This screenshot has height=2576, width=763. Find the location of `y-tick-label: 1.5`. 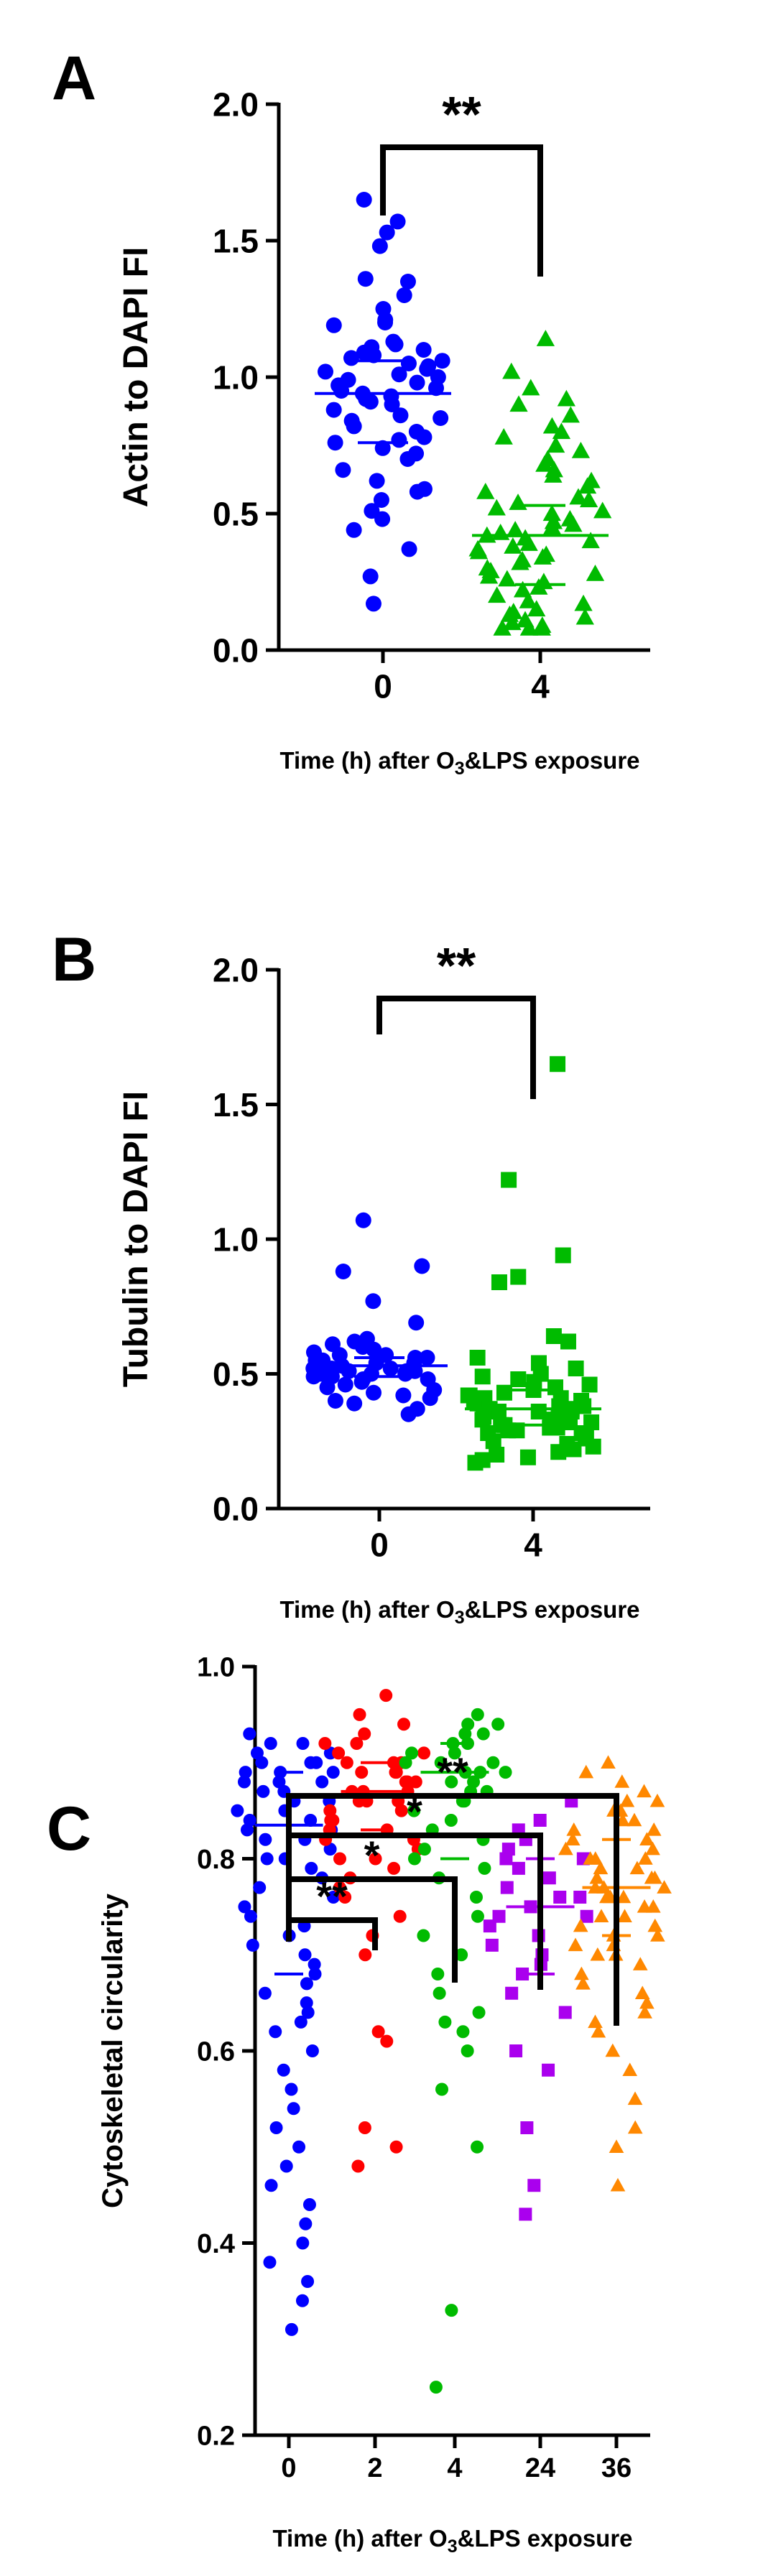

y-tick-label: 1.5 is located at coordinates (236, 1104).